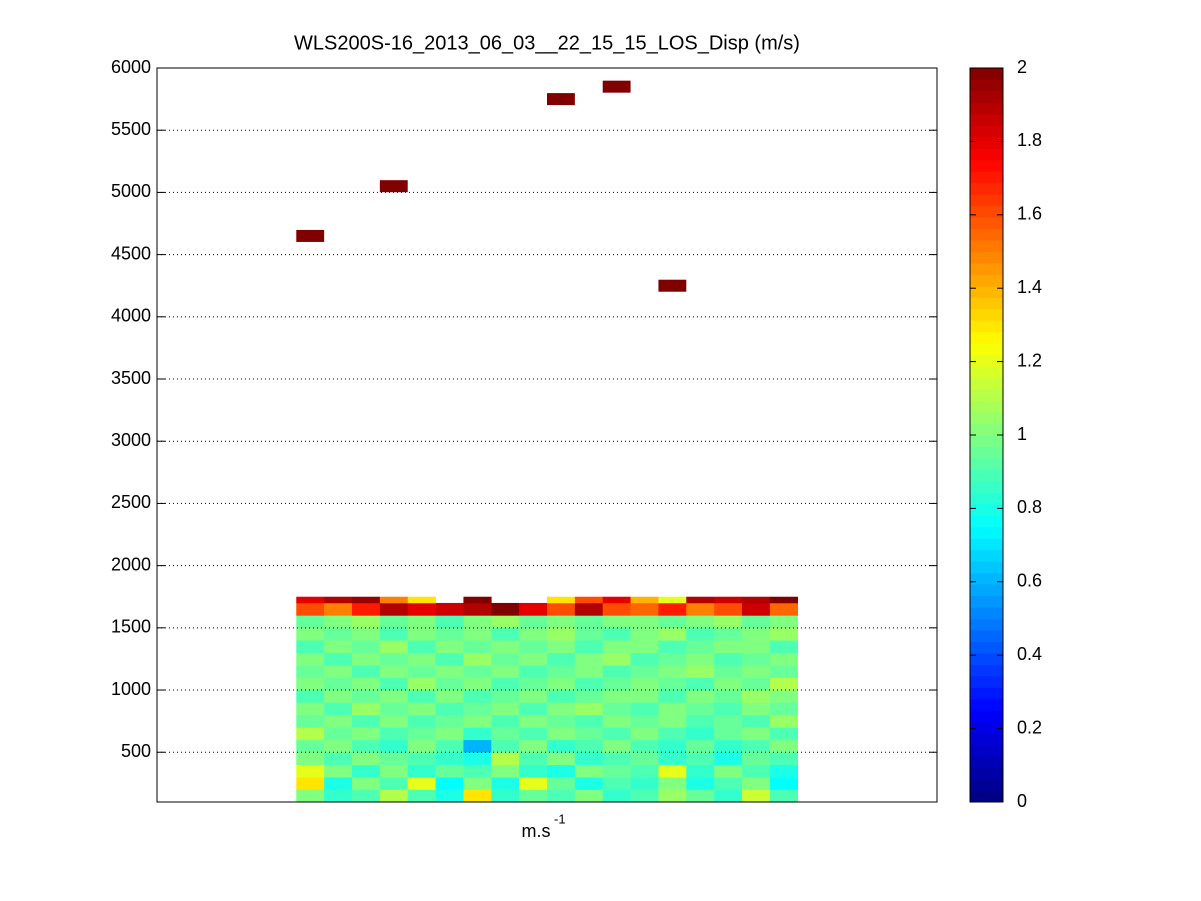  I want to click on colorbar-tick-label: 0.4, so click(1029, 654).